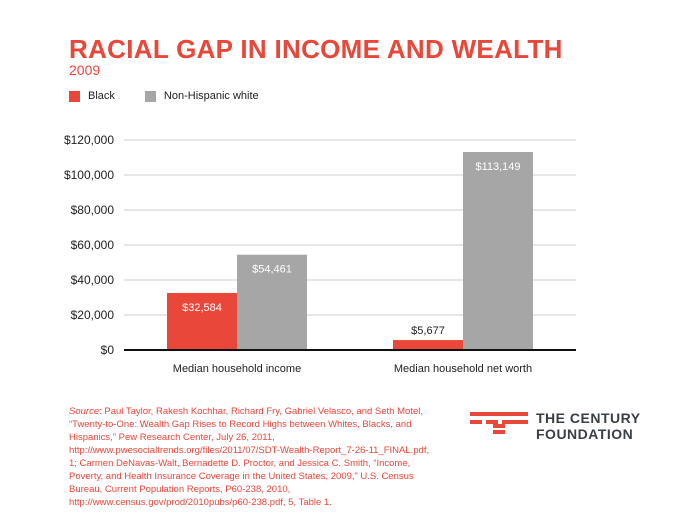 The width and height of the screenshot is (692, 512). Describe the element at coordinates (93, 280) in the screenshot. I see `y-tick-label: $40,000` at that location.